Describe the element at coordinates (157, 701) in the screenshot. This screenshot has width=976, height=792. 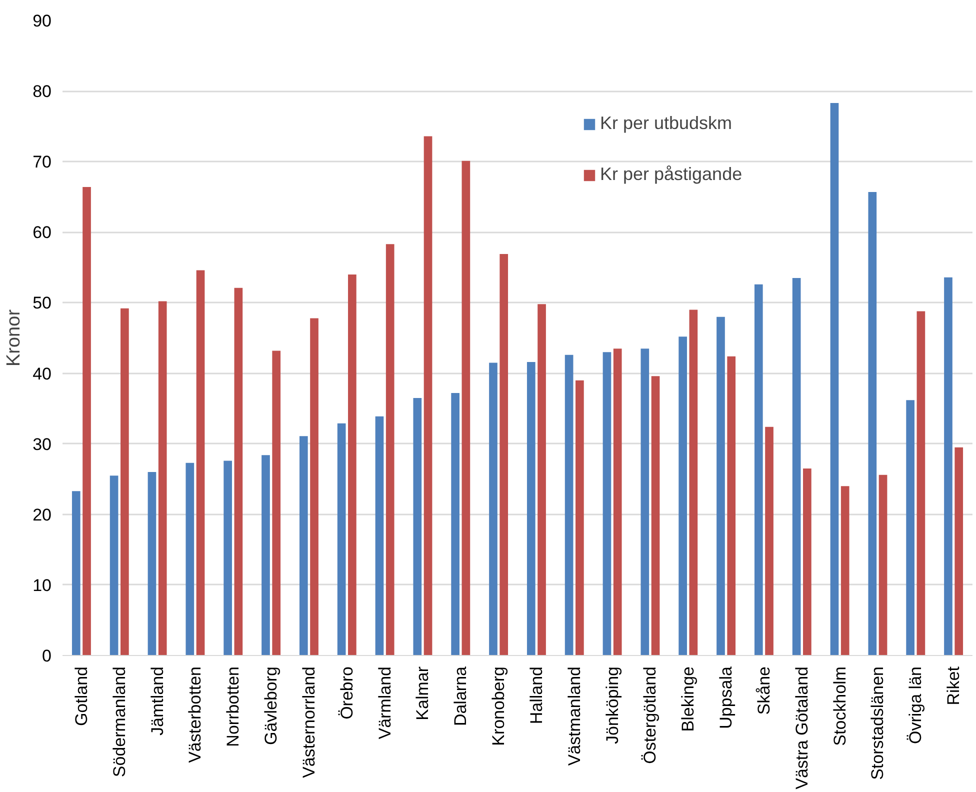
I see `x-tick-label: Jämtland` at that location.